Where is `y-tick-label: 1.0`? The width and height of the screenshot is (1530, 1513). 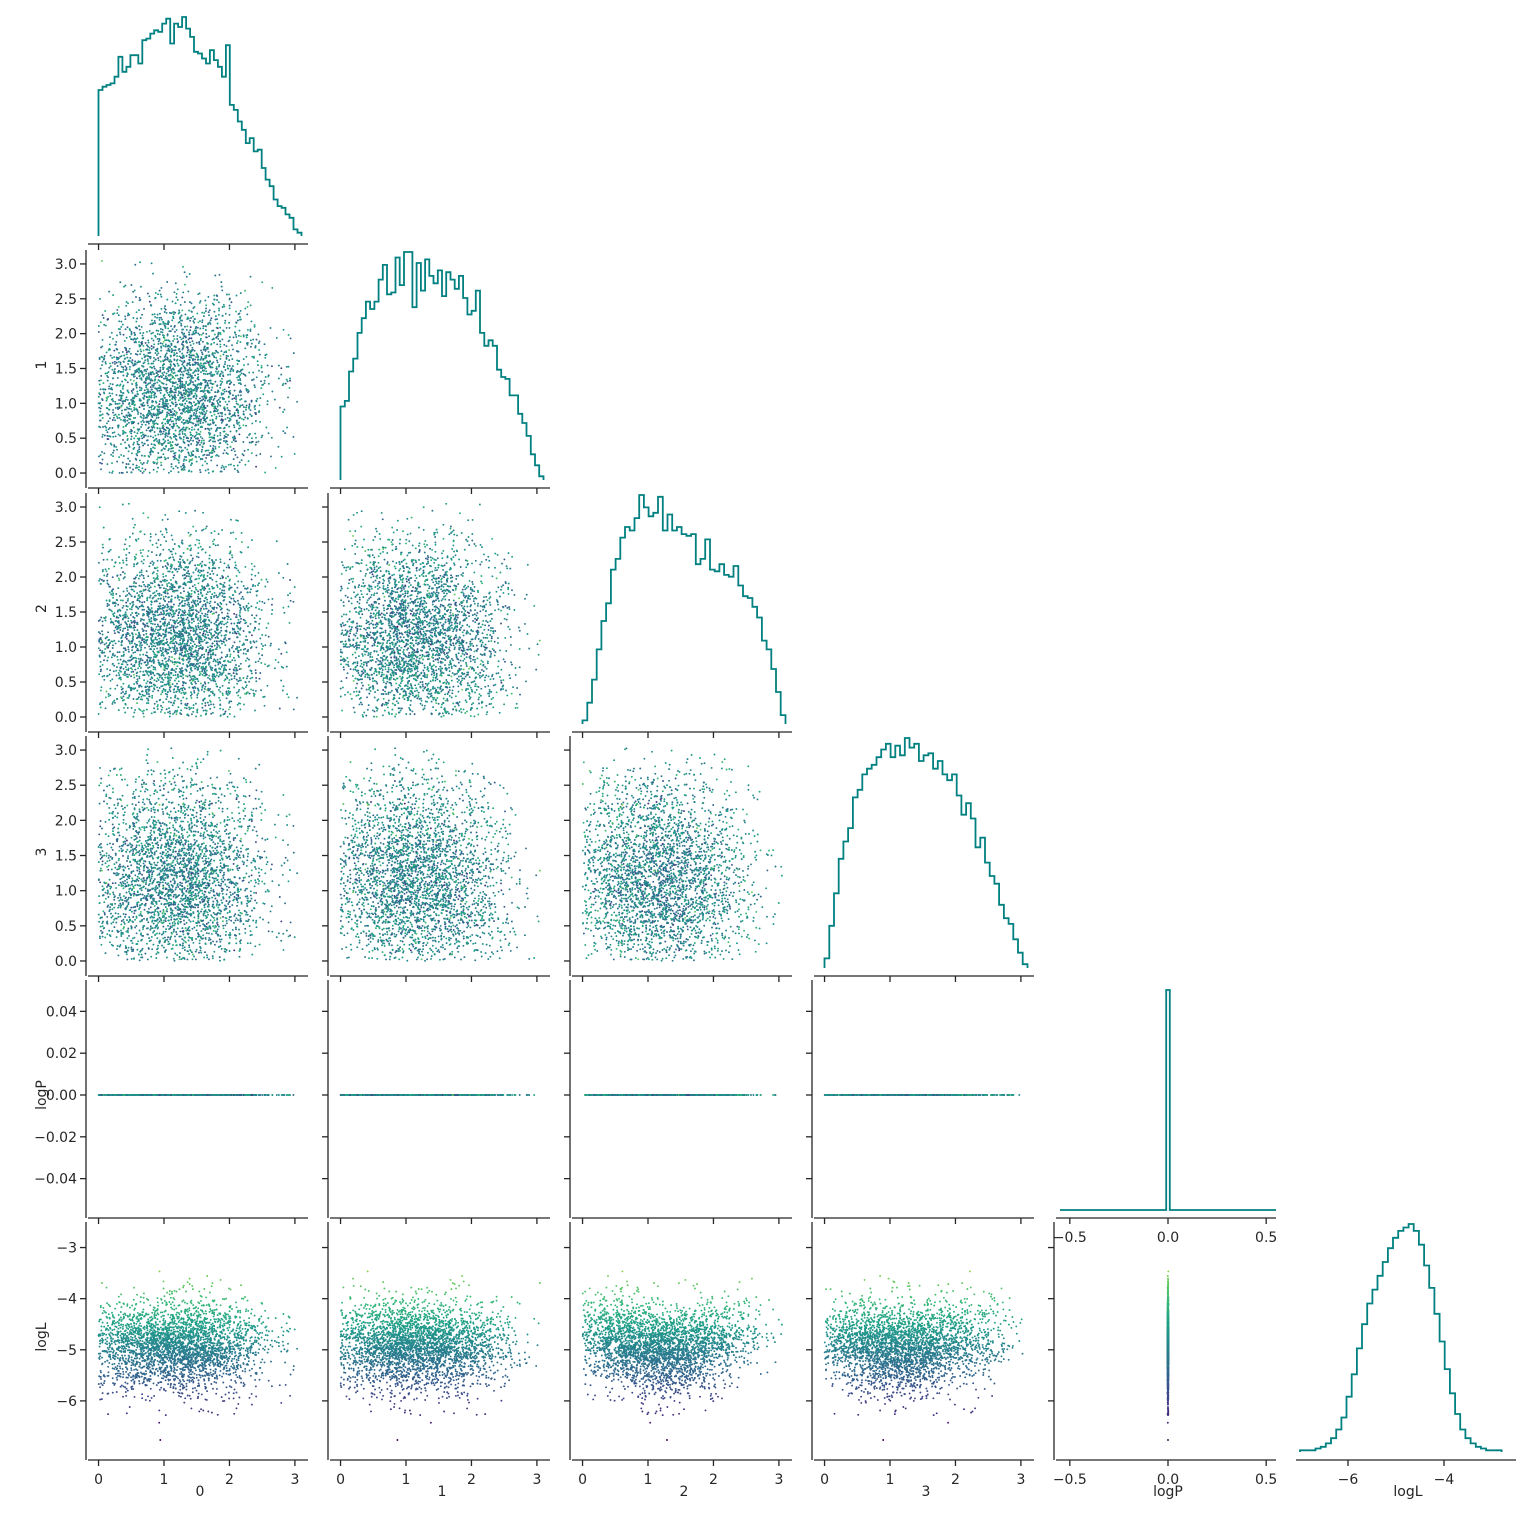 y-tick-label: 1.0 is located at coordinates (66, 404).